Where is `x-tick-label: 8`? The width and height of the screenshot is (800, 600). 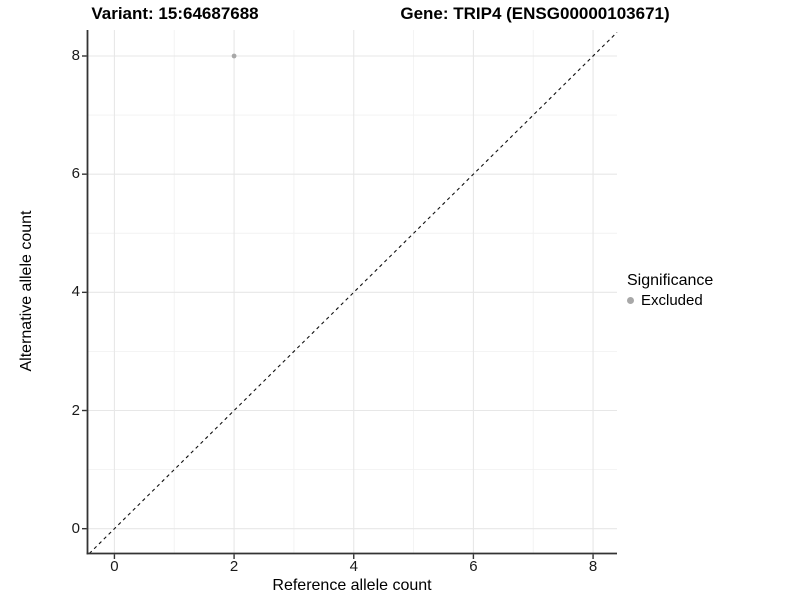 x-tick-label: 8 is located at coordinates (593, 566).